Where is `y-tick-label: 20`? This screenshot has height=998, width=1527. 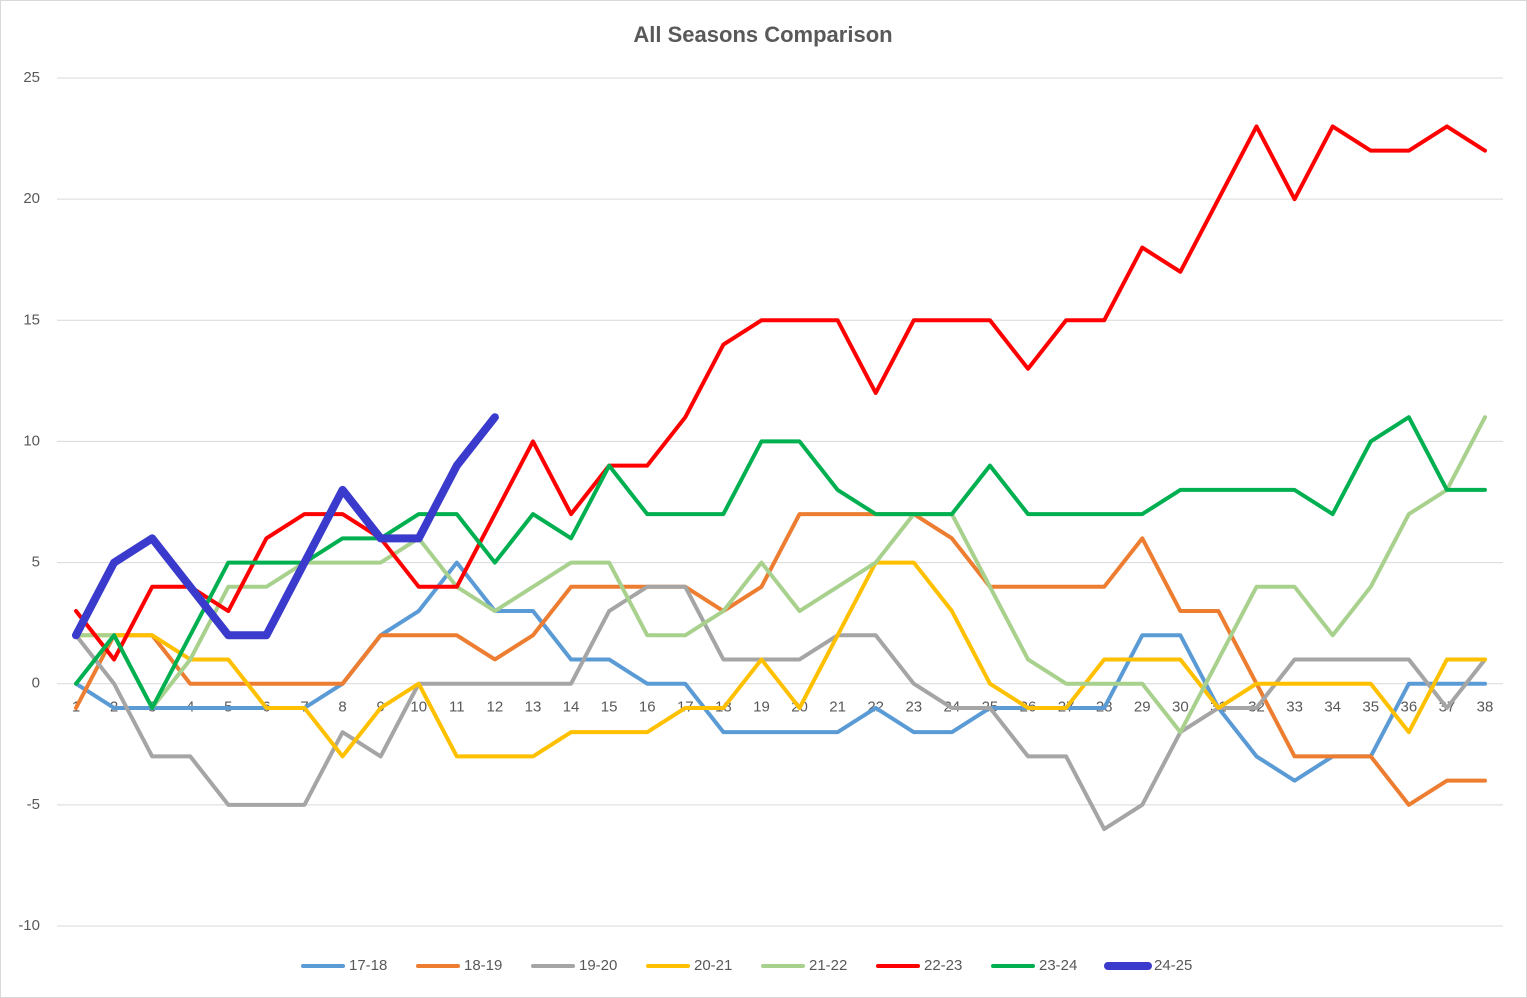 y-tick-label: 20 is located at coordinates (31, 198).